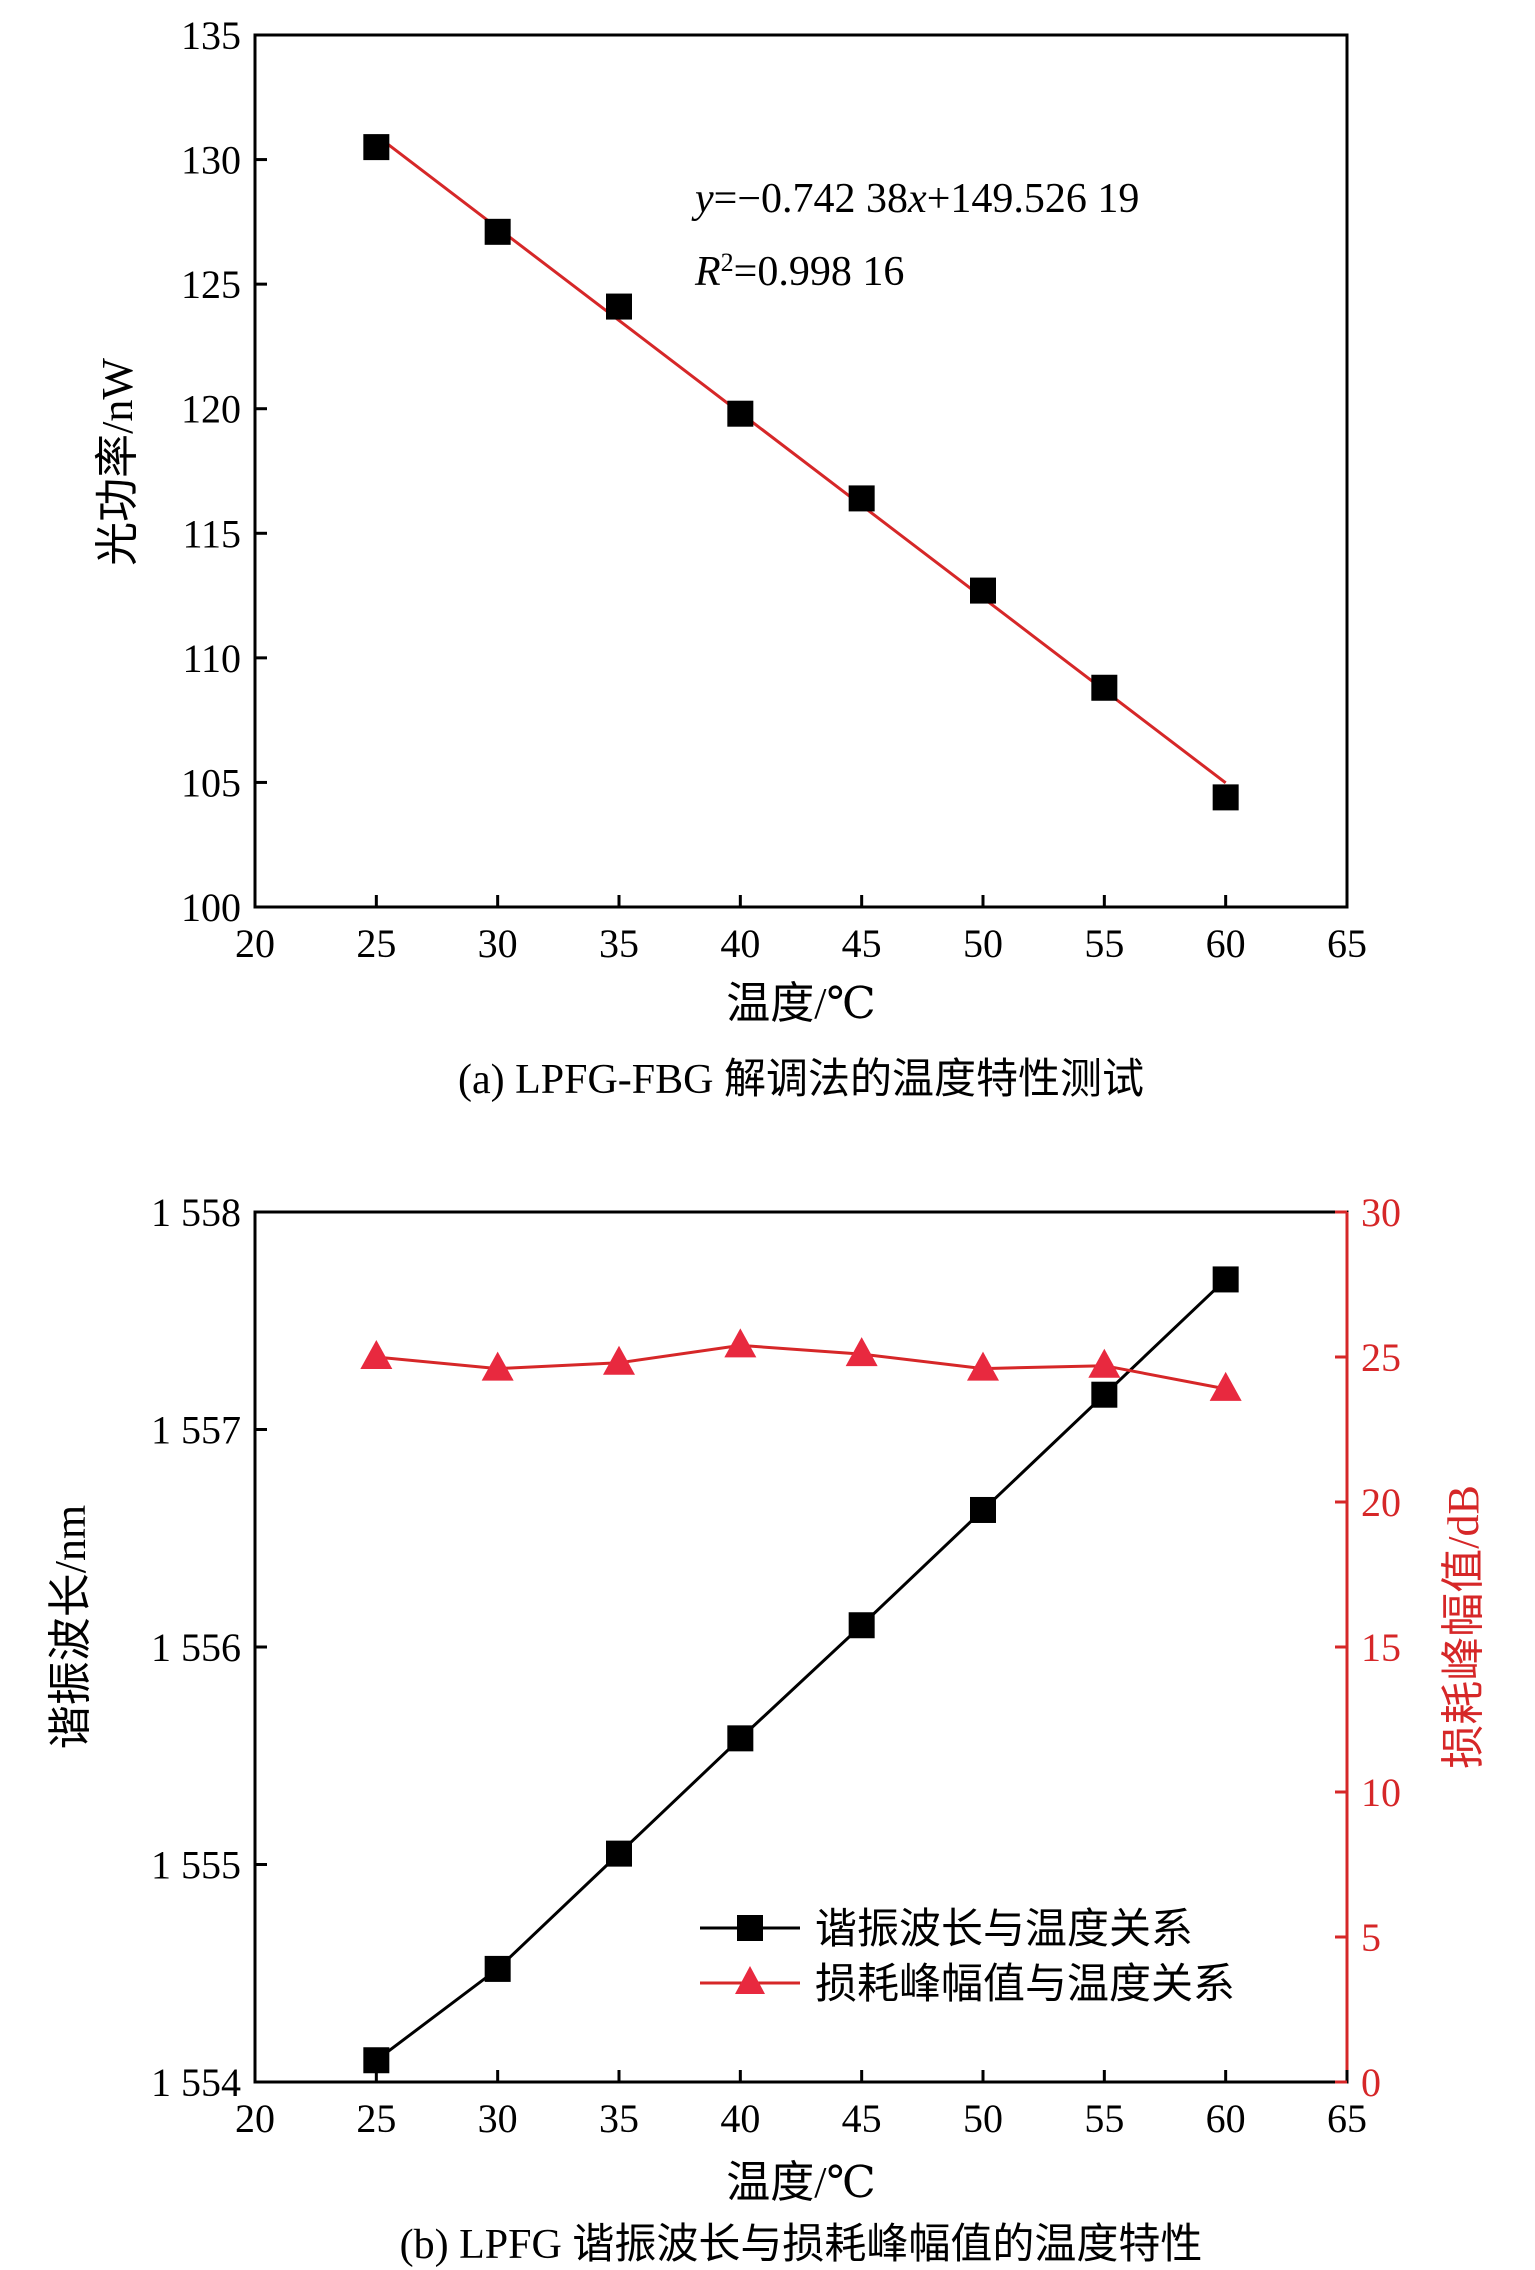  What do you see at coordinates (211, 160) in the screenshot?
I see `y-tick-label: 130` at bounding box center [211, 160].